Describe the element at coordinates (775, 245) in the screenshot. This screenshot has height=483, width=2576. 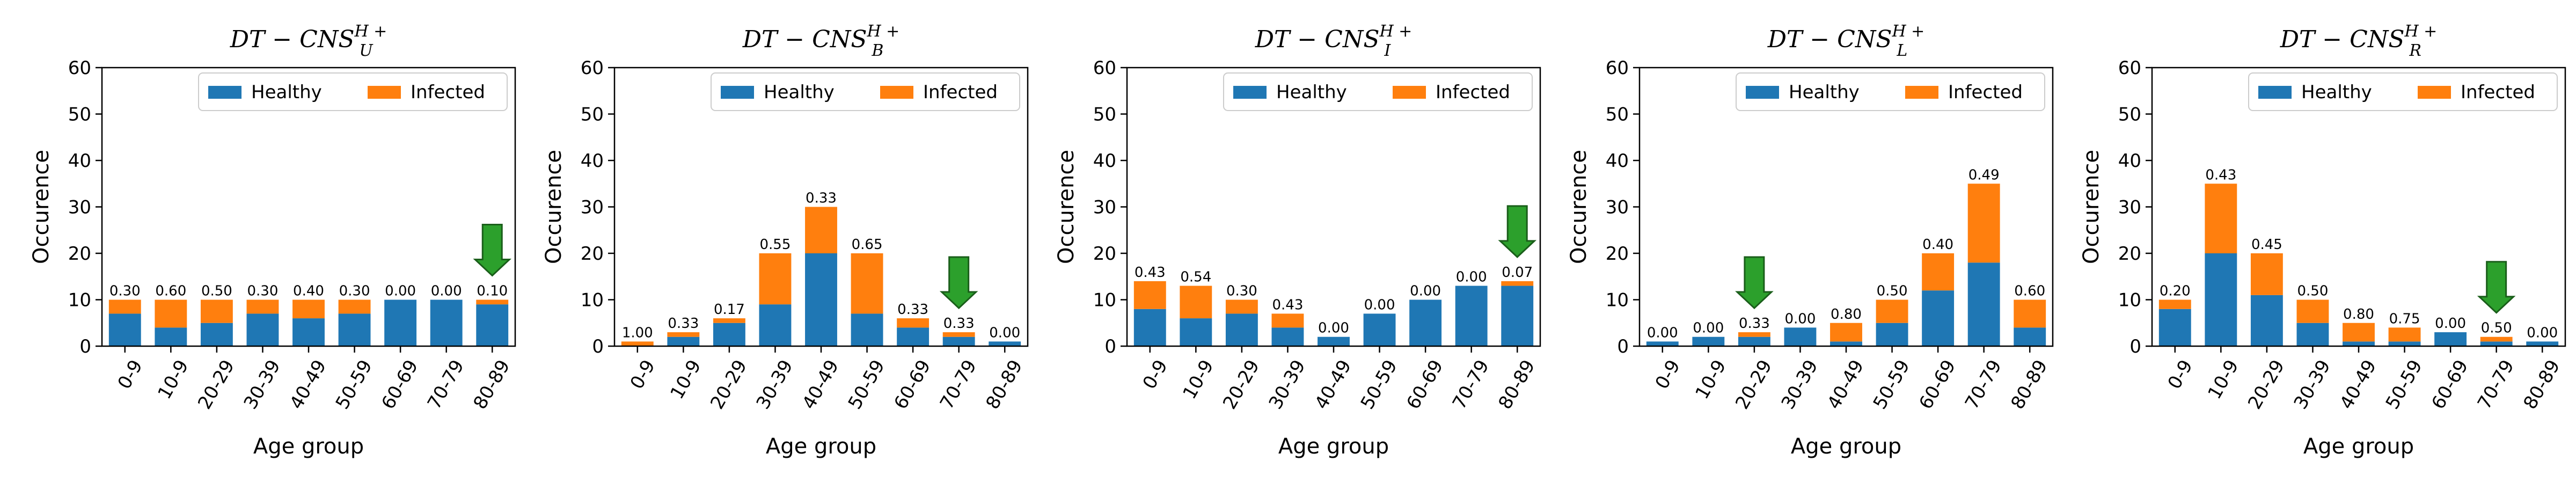
I see `data-label: 0.55` at that location.